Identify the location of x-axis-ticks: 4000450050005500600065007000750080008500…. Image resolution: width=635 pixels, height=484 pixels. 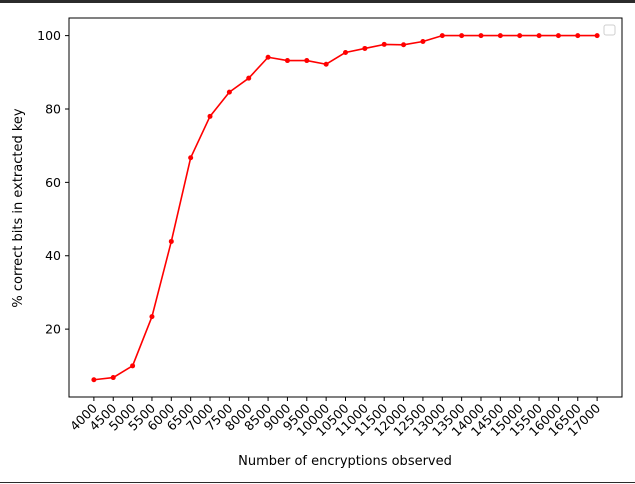
(335, 418).